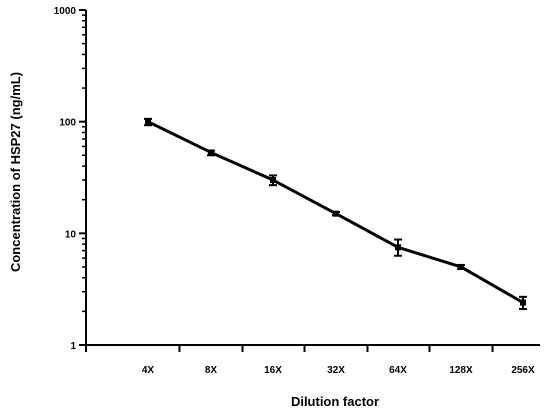 The width and height of the screenshot is (550, 411). I want to click on x-tick-label: 64X, so click(398, 370).